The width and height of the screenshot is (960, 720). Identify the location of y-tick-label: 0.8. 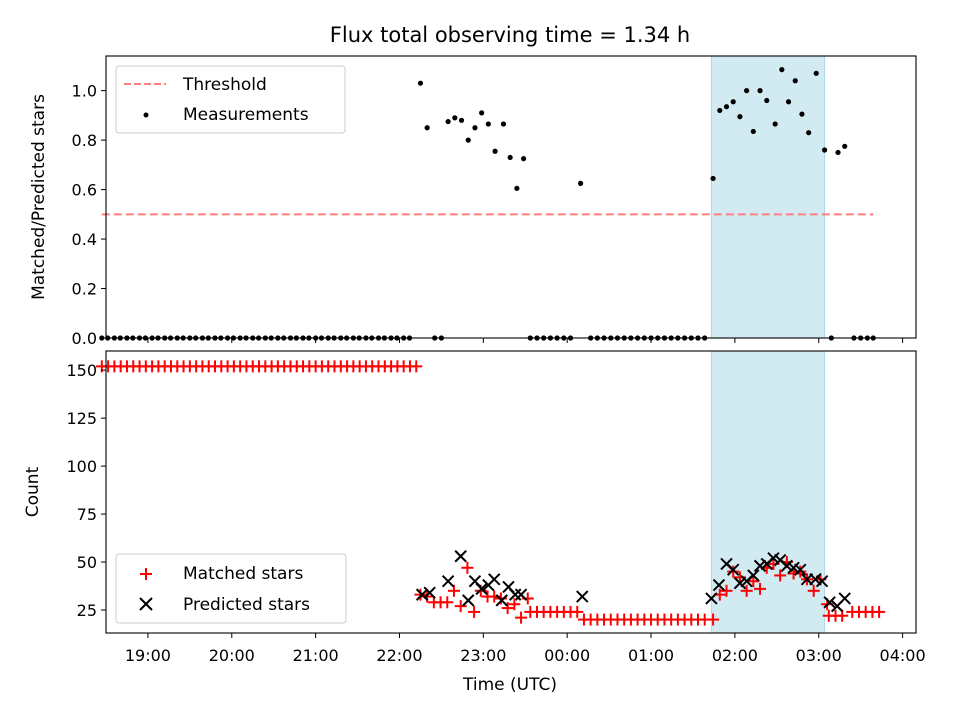
(84, 140).